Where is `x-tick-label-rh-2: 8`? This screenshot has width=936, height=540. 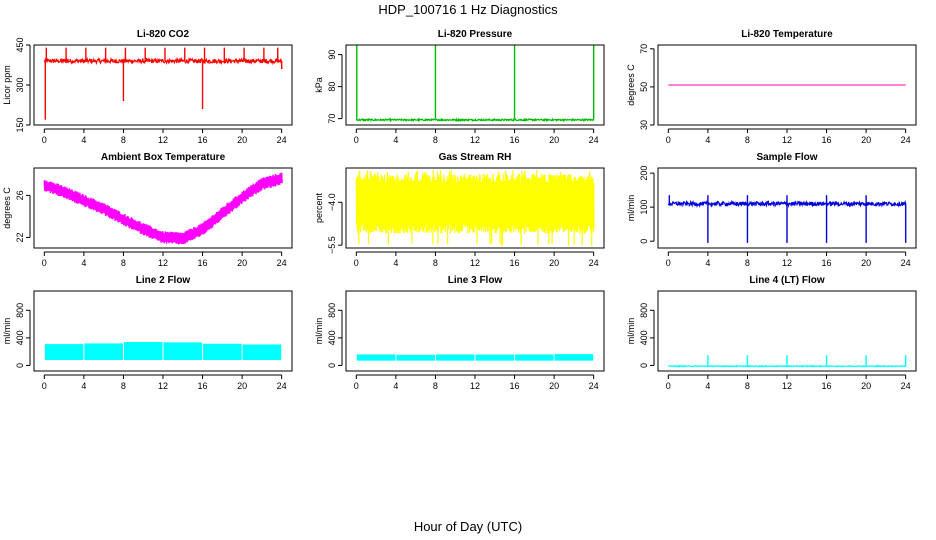 x-tick-label-rh-2: 8 is located at coordinates (435, 263).